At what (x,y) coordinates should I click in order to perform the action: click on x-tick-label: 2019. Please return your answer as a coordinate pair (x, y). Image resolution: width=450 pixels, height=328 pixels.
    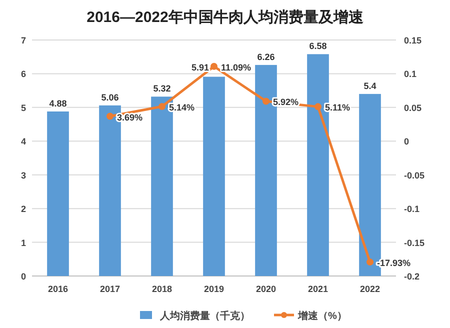
    Looking at the image, I should click on (214, 289).